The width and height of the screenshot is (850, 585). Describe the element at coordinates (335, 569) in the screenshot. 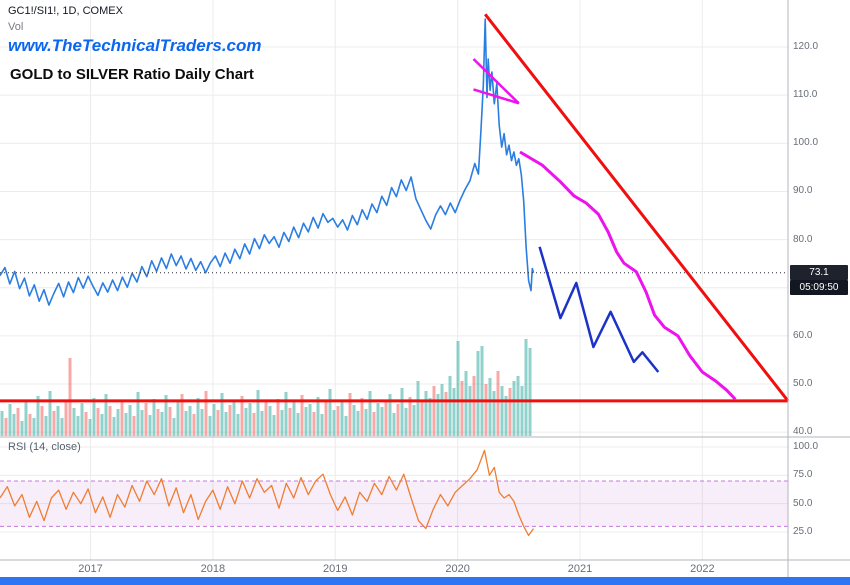

I see `axis-tick-label: 2019` at that location.